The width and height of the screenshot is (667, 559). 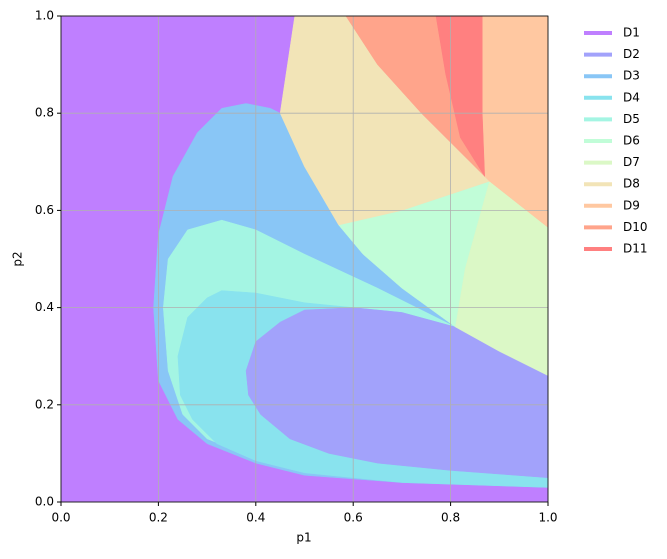 I want to click on legend-label: D6, so click(x=631, y=141).